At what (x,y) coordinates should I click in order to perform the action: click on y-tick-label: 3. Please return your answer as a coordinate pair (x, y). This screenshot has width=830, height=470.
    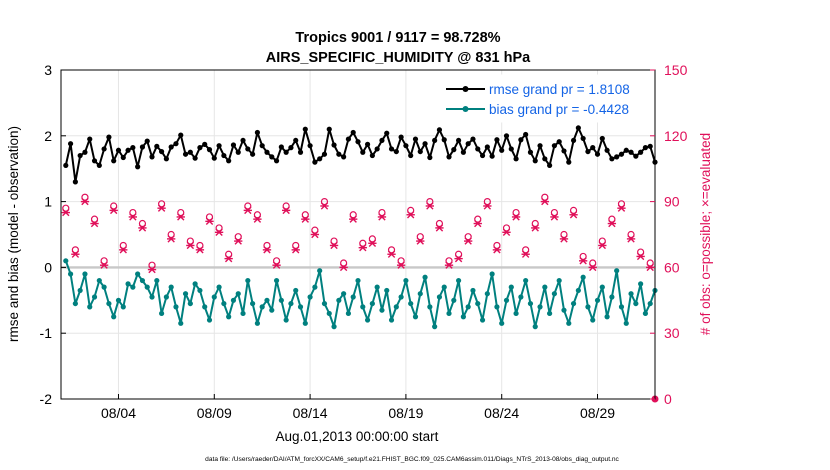
    Looking at the image, I should click on (48, 70).